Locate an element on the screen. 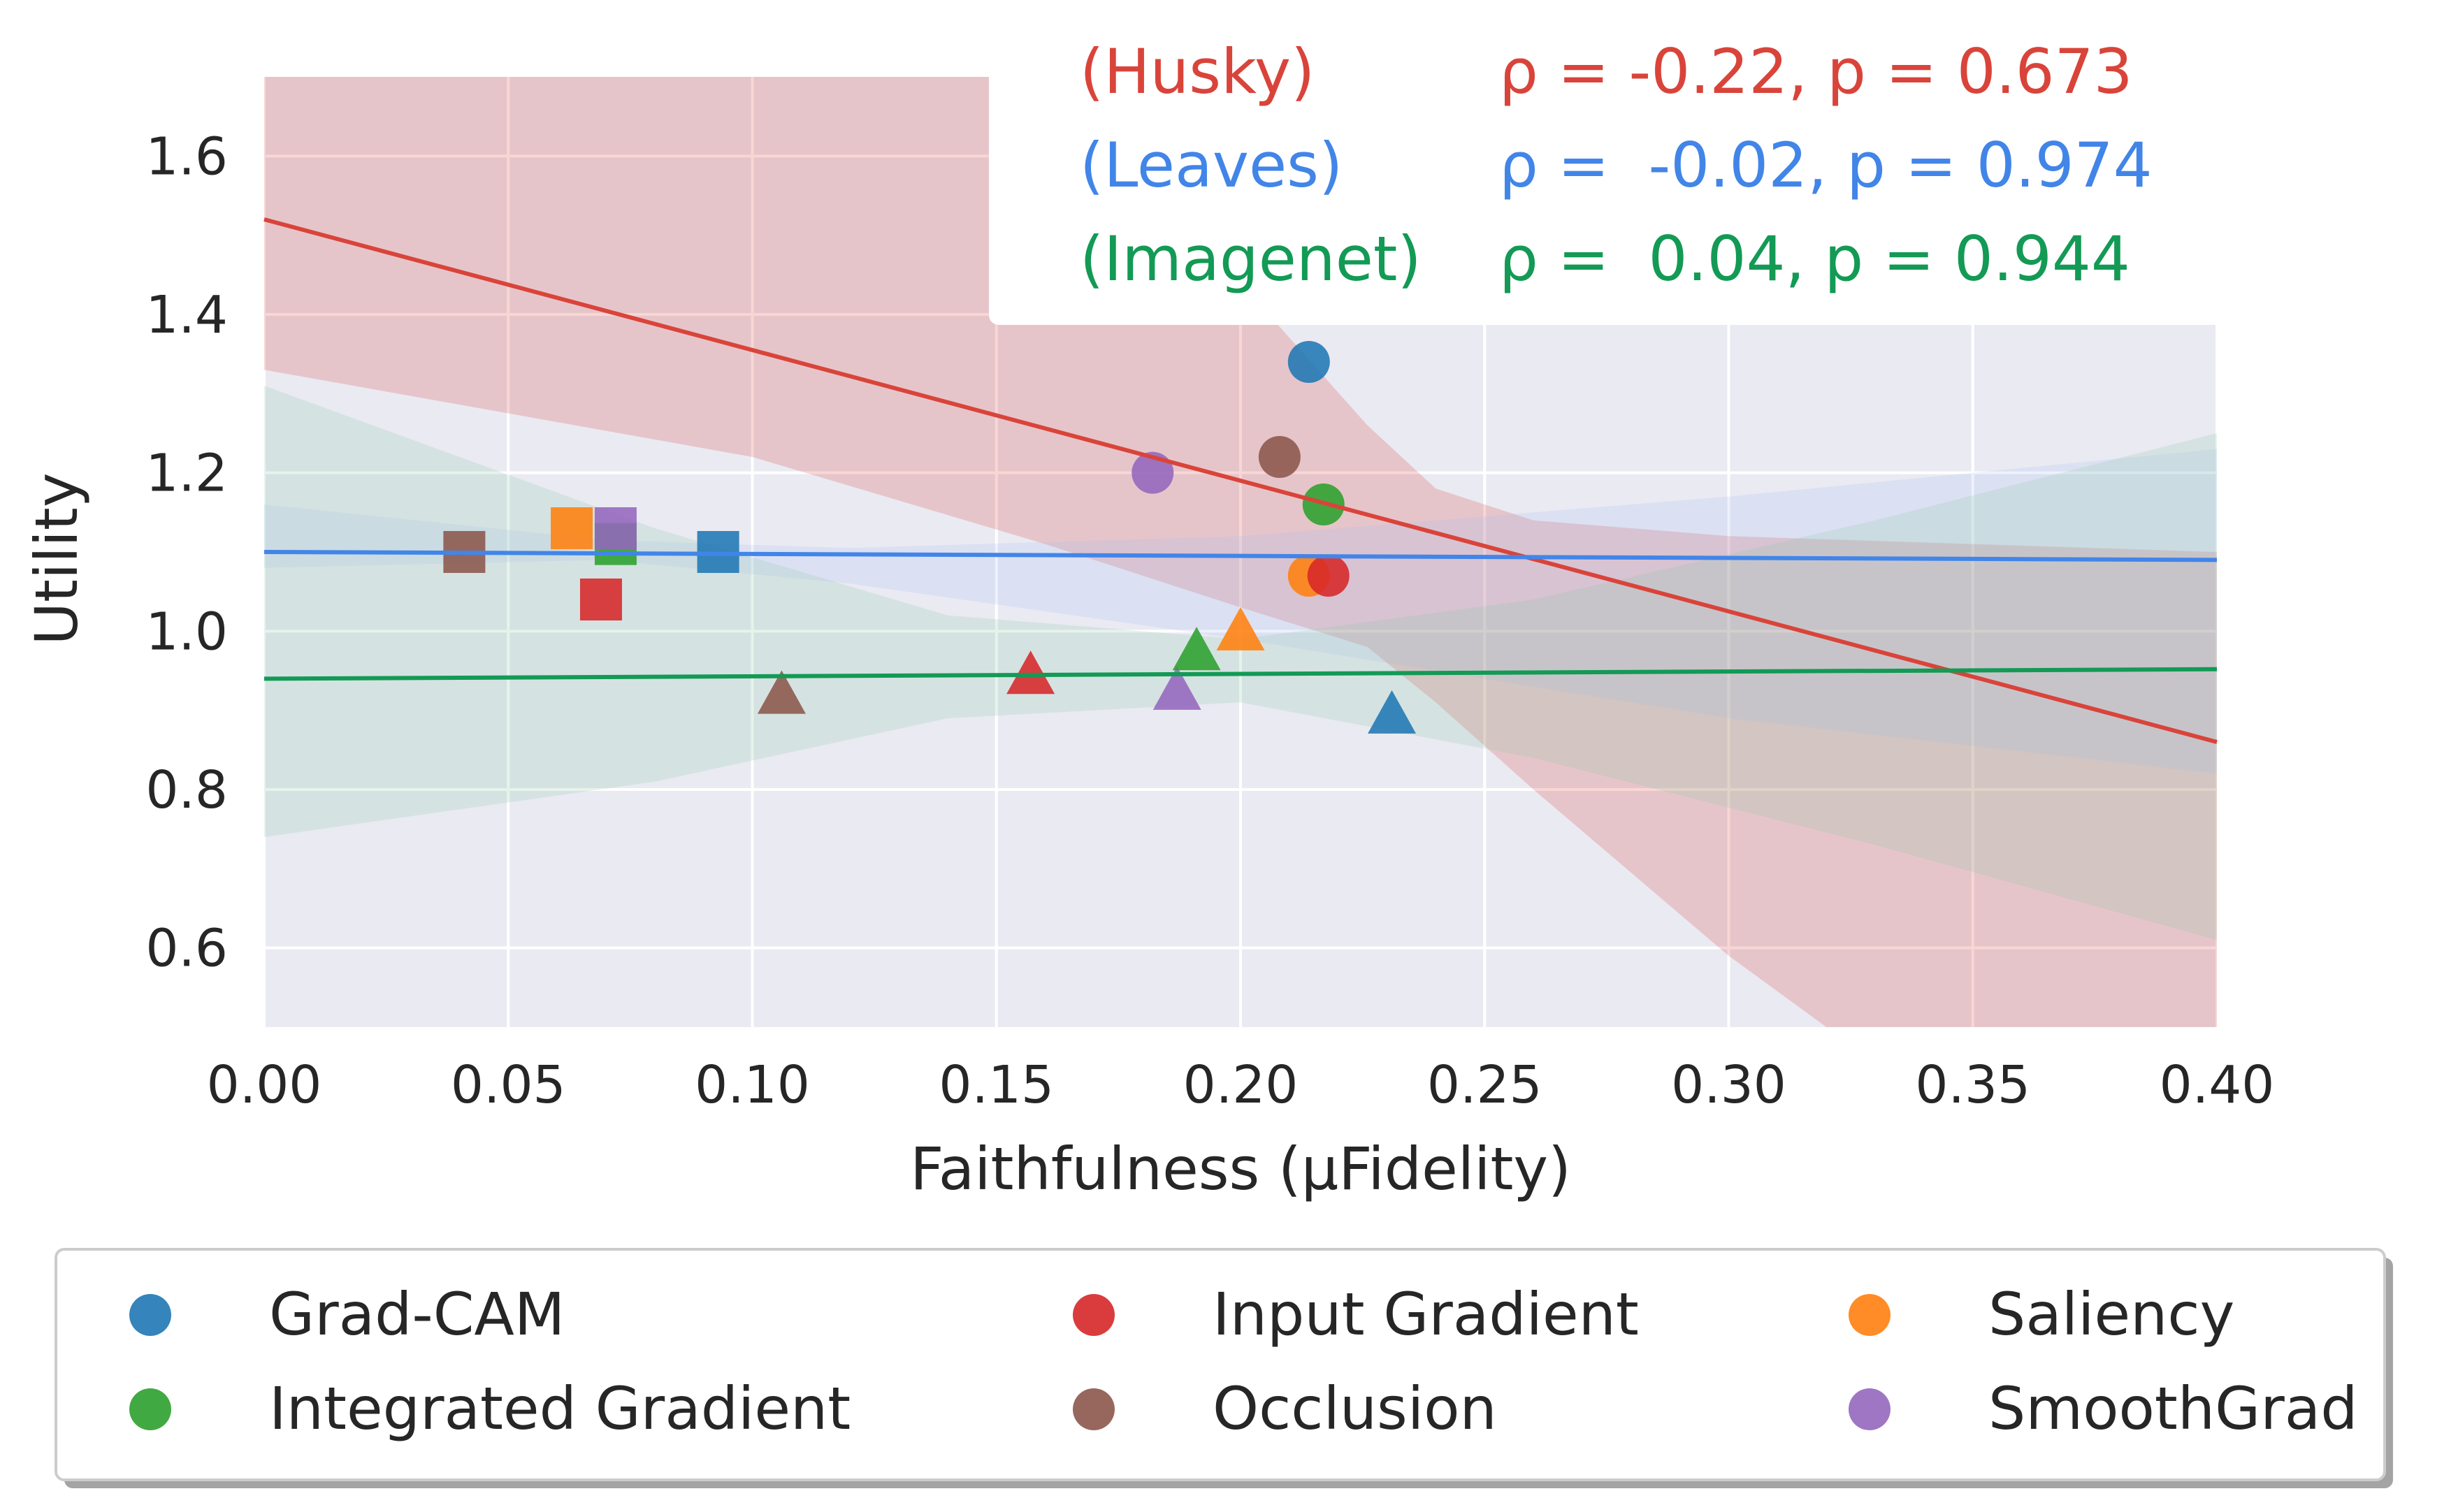 The width and height of the screenshot is (2458, 1512). point-imagenet-smoothgrad is located at coordinates (1176, 688).